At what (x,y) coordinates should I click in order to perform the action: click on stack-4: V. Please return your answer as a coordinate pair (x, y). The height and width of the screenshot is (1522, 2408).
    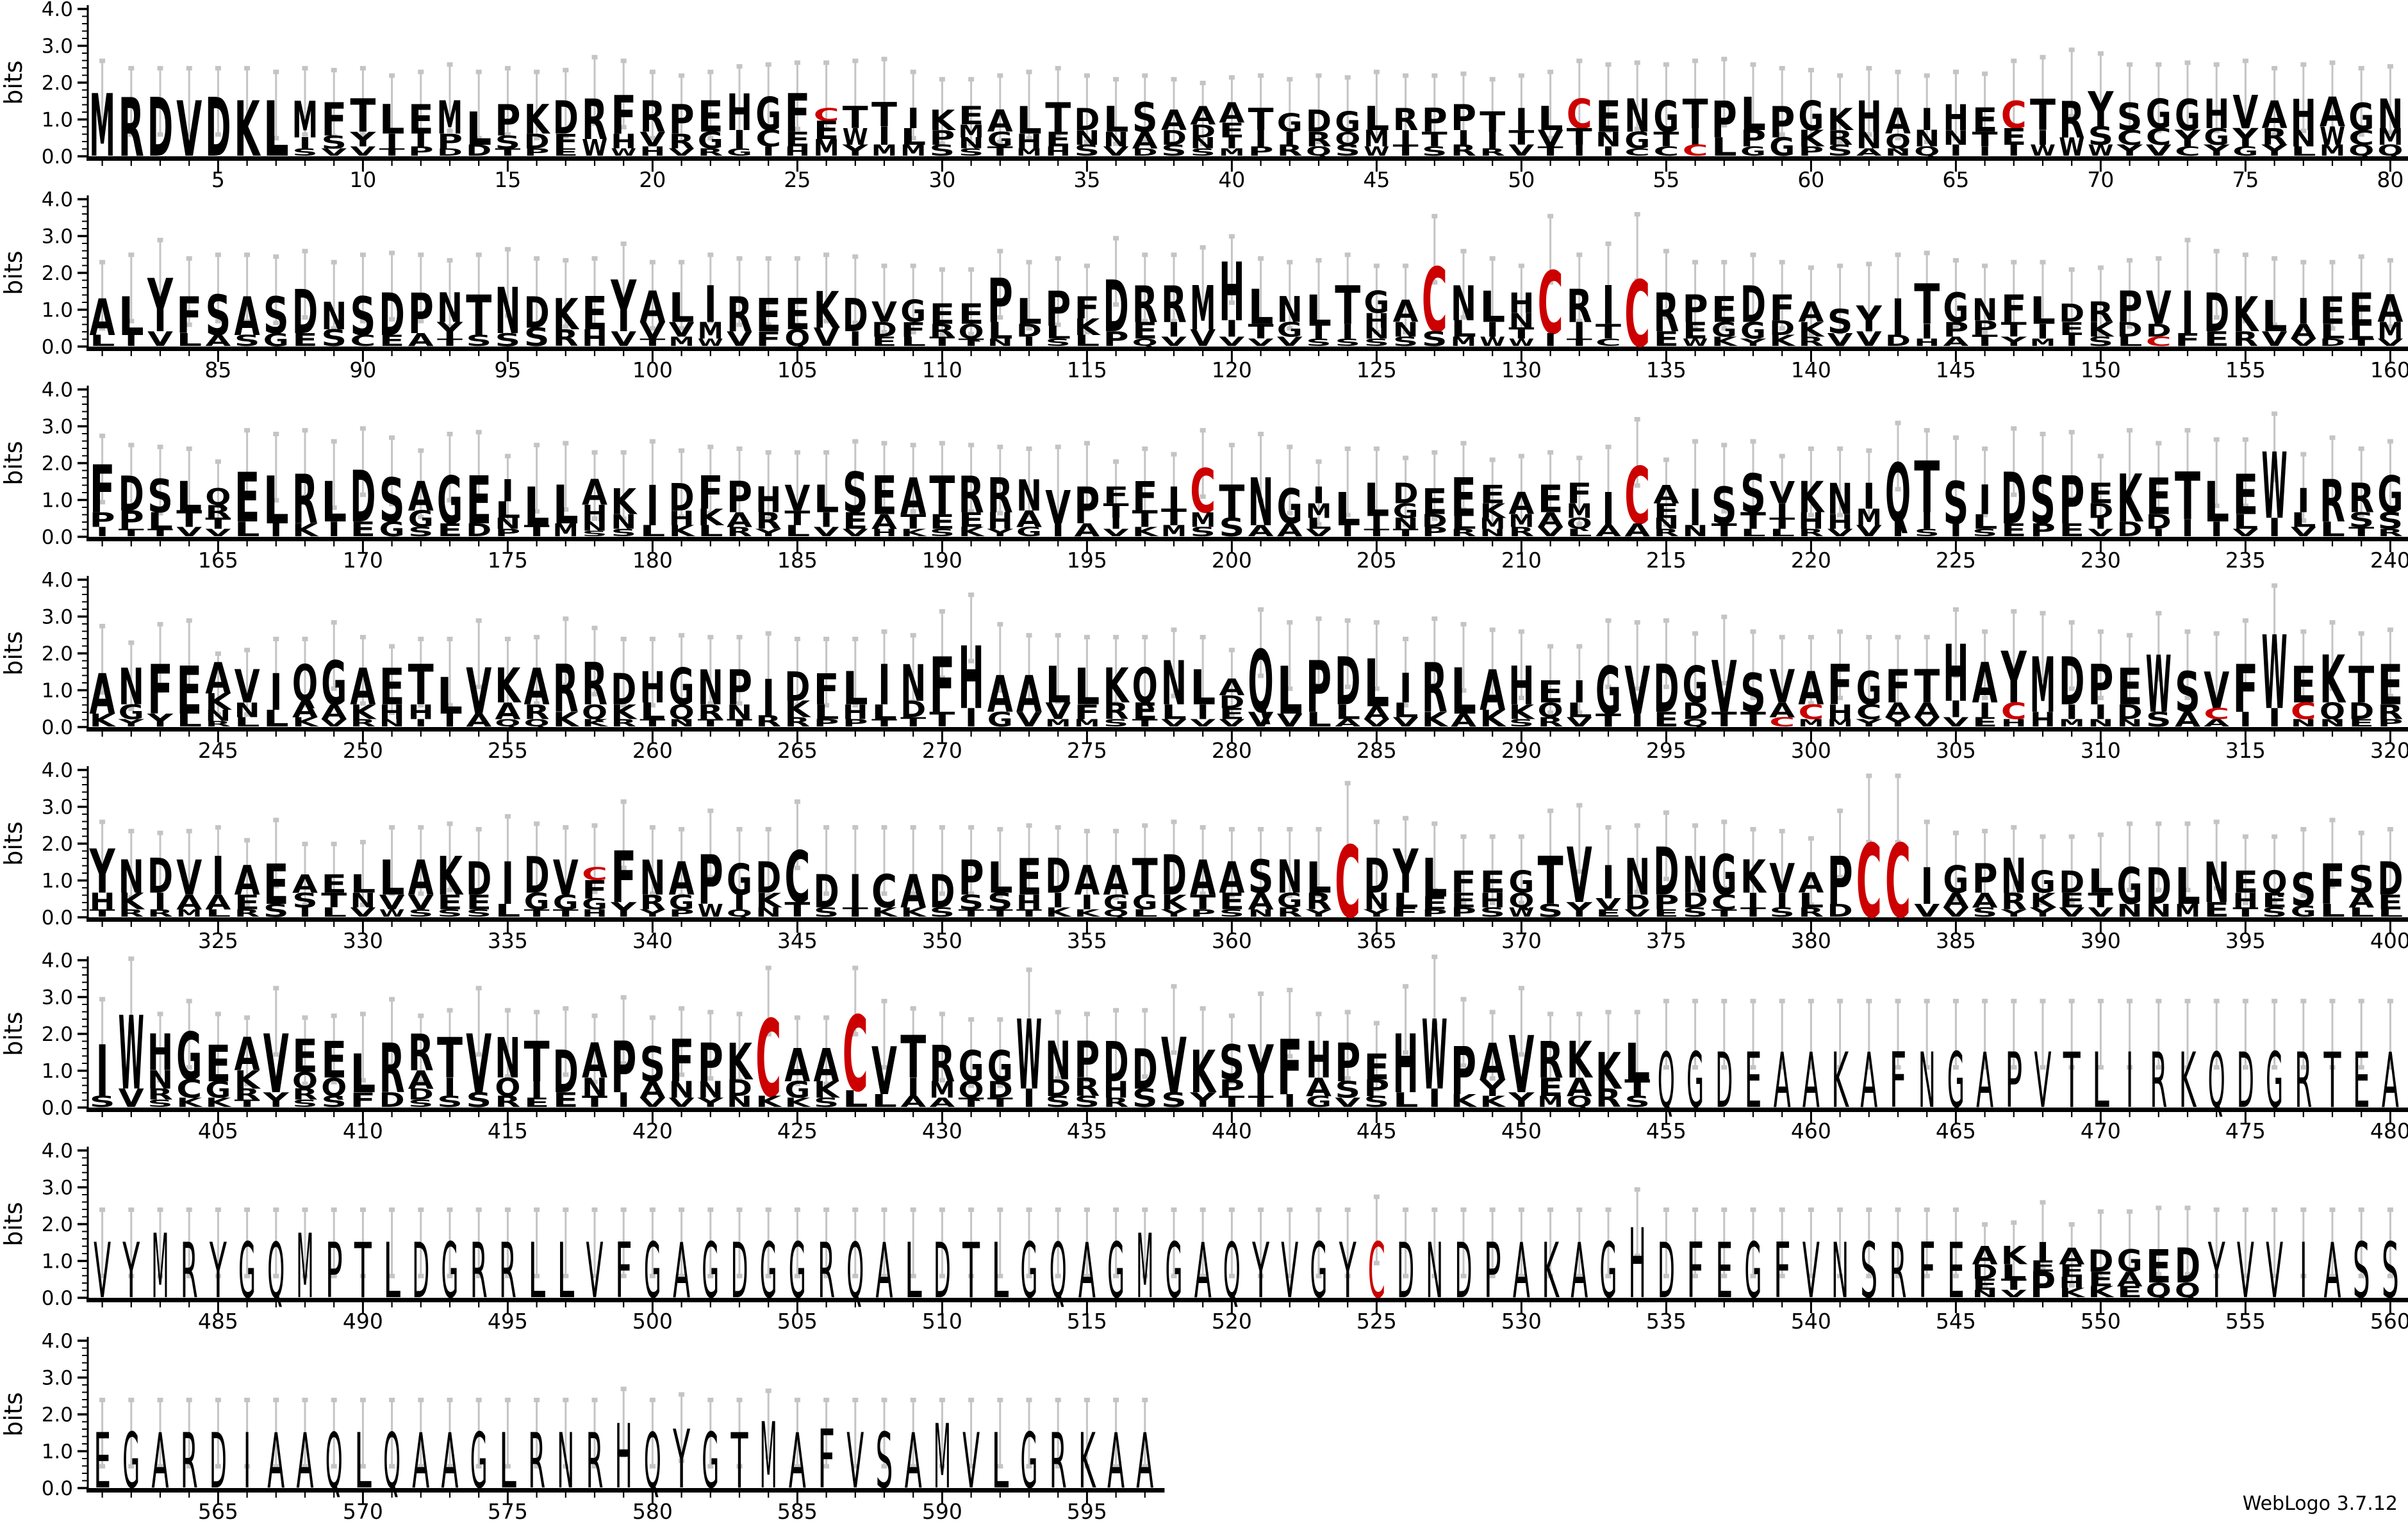
    Looking at the image, I should click on (189, 129).